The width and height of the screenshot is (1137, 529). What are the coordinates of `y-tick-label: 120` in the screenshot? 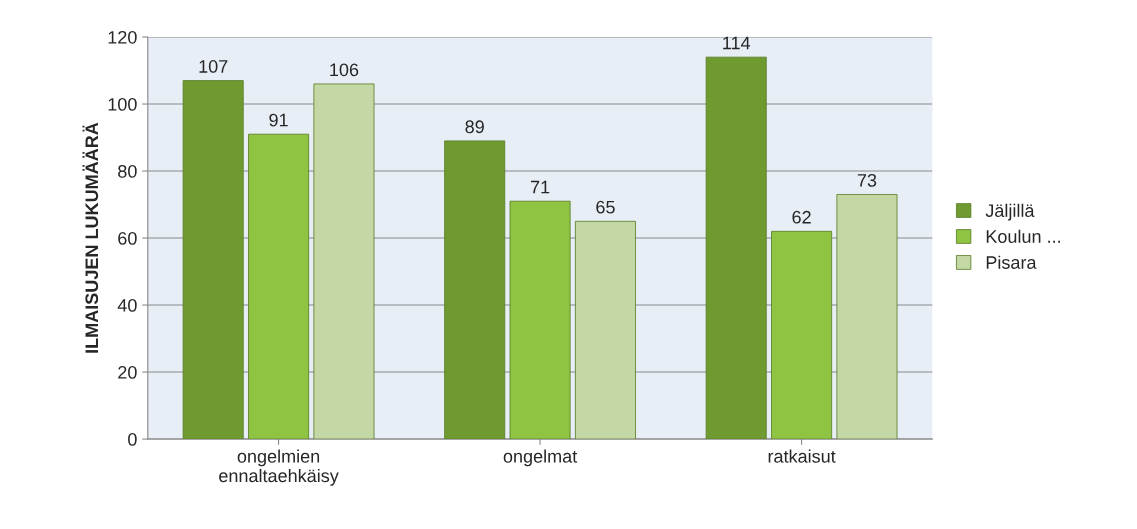 It's located at (122, 37).